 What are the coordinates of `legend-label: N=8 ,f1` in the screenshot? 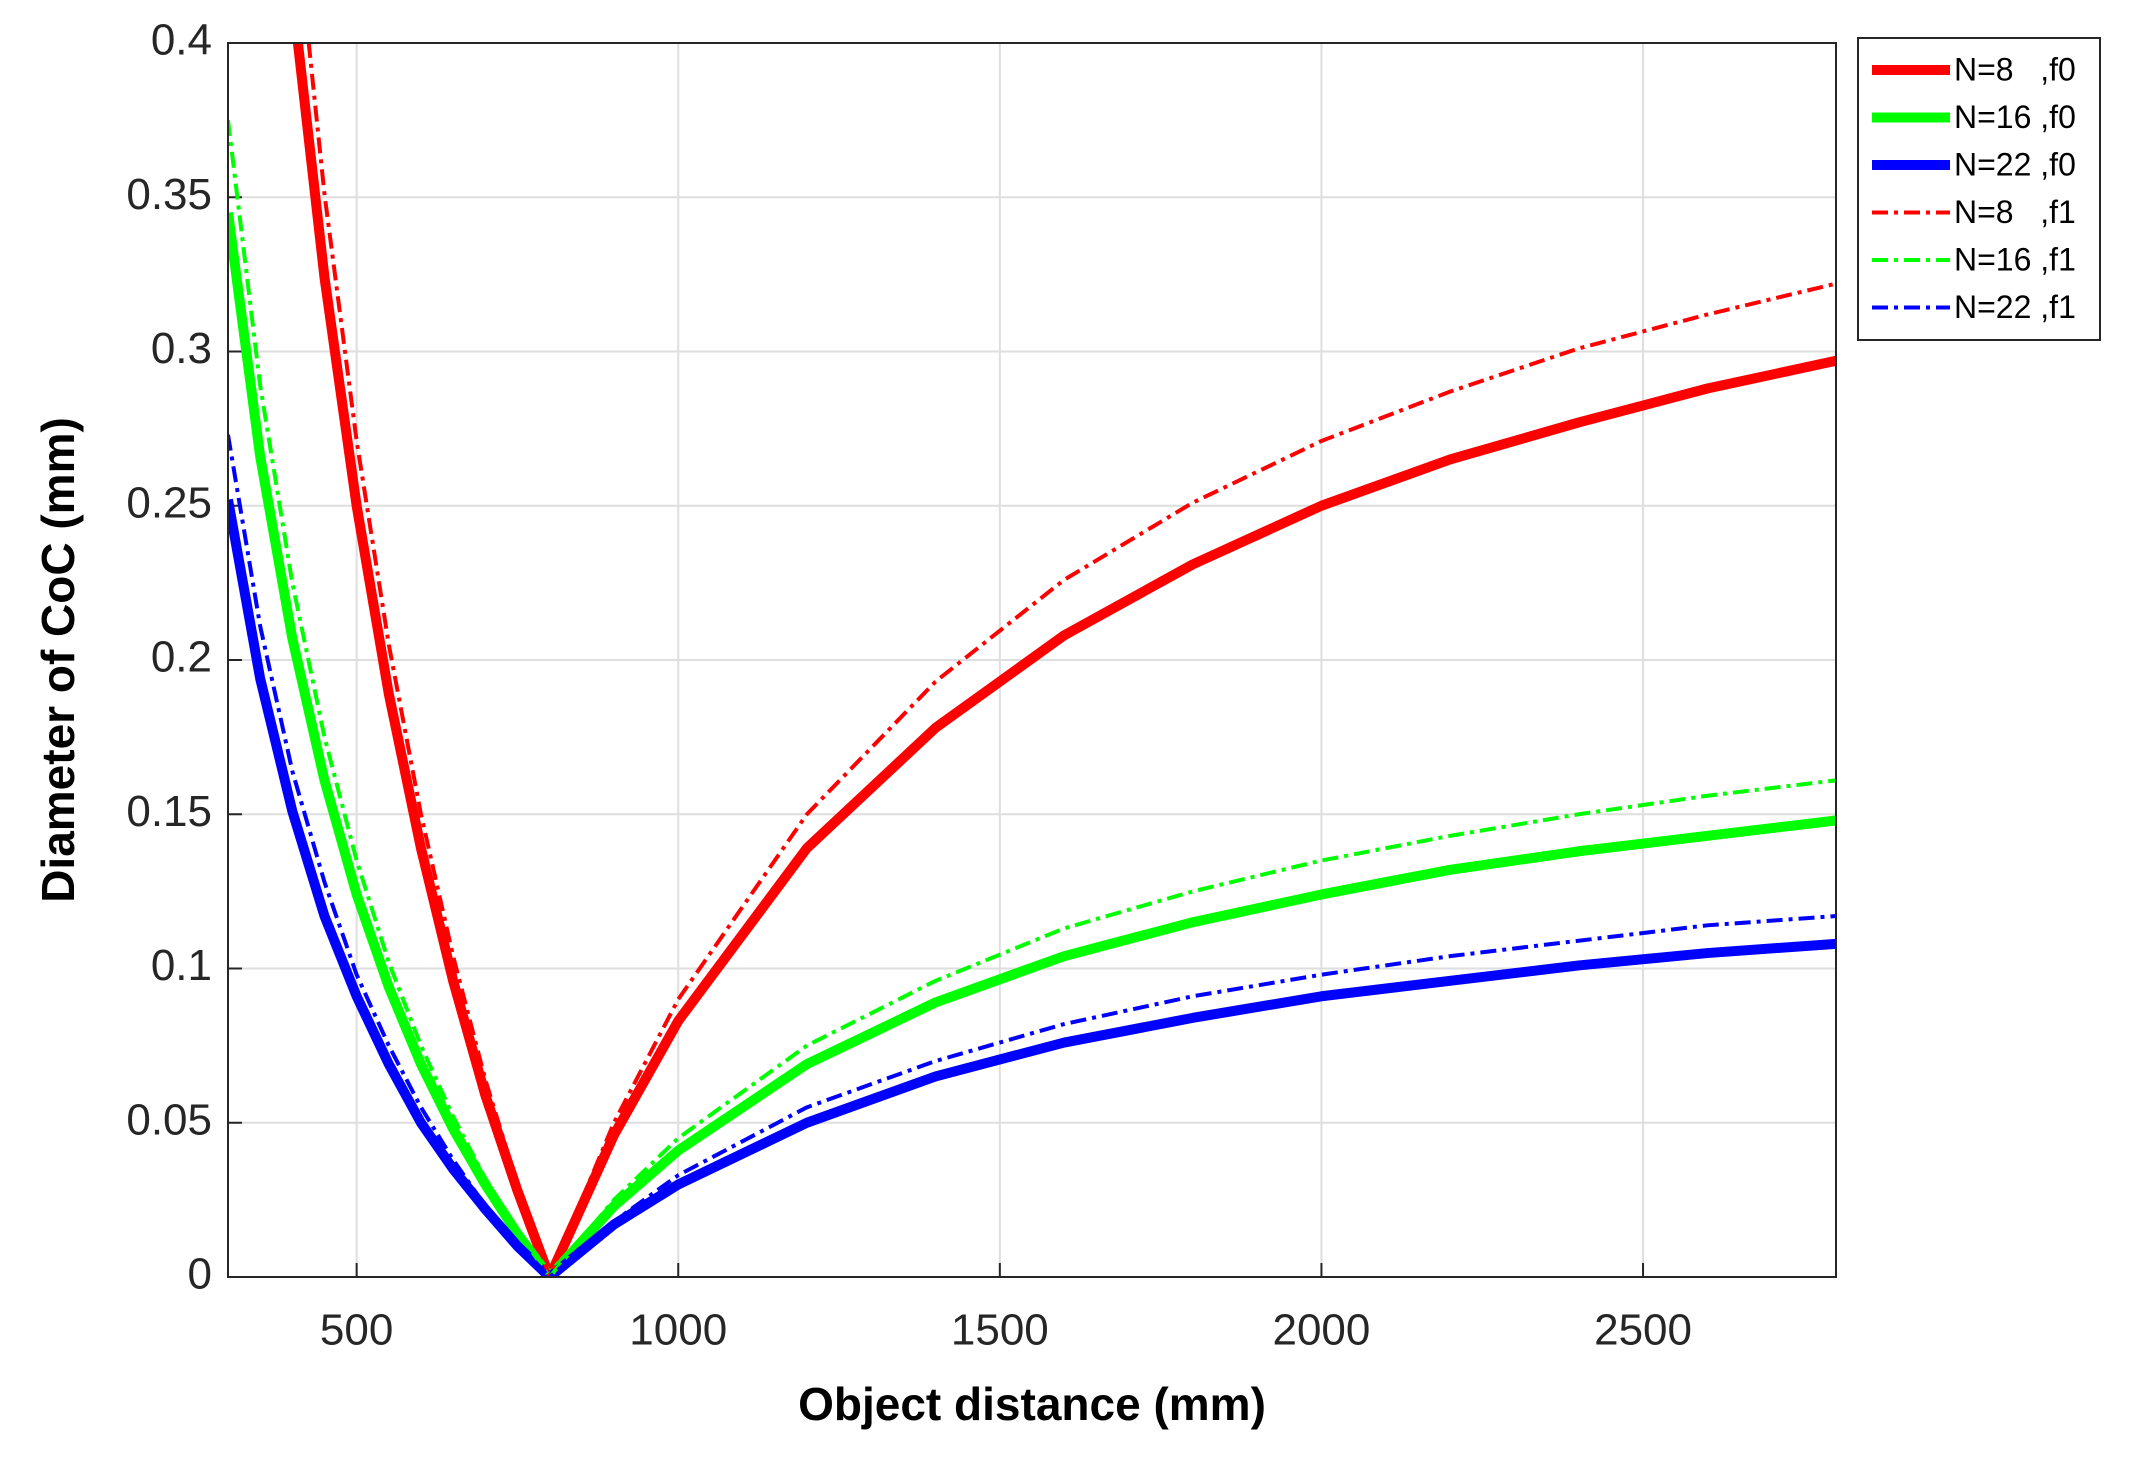 It's located at (2015, 212).